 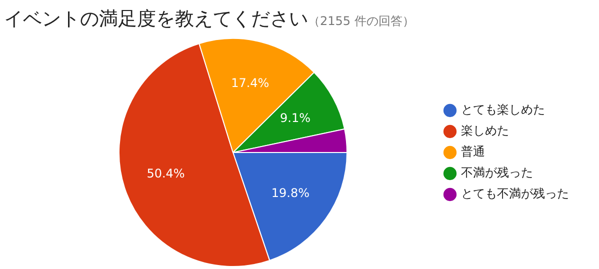 I want to click on legend-label: 普通, so click(x=473, y=151).